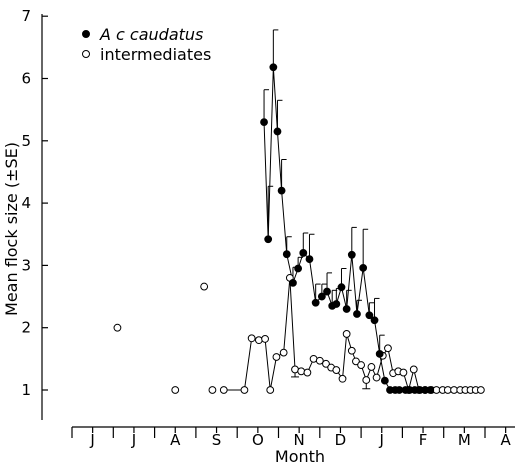 The height and width of the screenshot is (468, 518). I want to click on x-axis-title: Month, so click(300, 456).